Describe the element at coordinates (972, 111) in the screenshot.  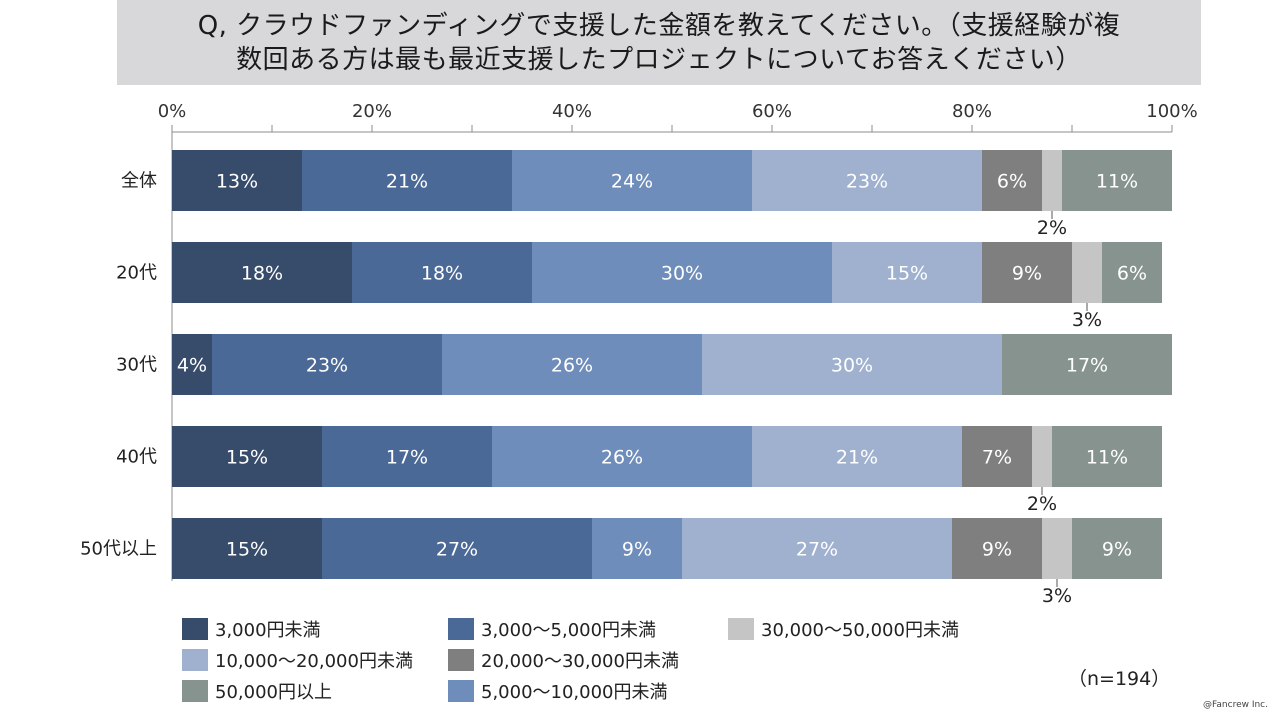
I see `x-tick-label: 80%` at that location.